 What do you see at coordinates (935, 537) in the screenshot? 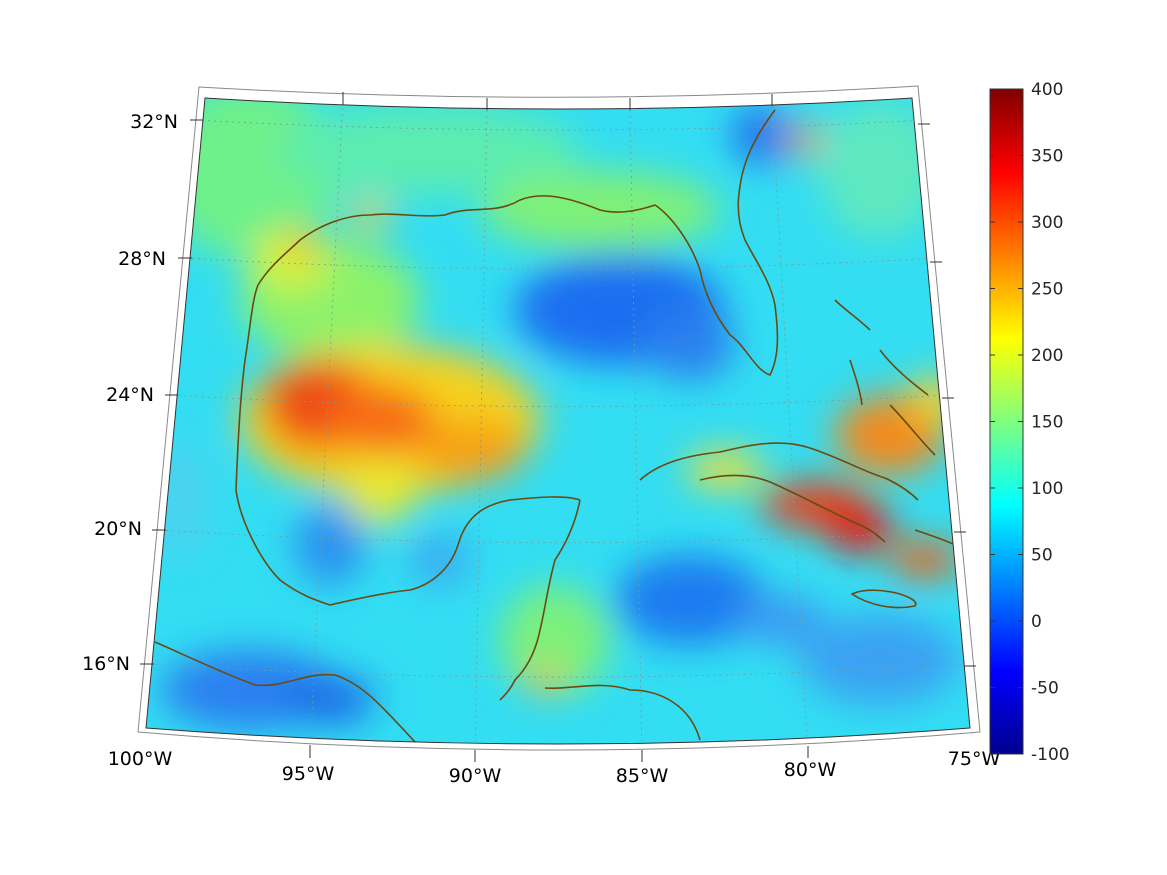
I see `coastline-hispaniola` at bounding box center [935, 537].